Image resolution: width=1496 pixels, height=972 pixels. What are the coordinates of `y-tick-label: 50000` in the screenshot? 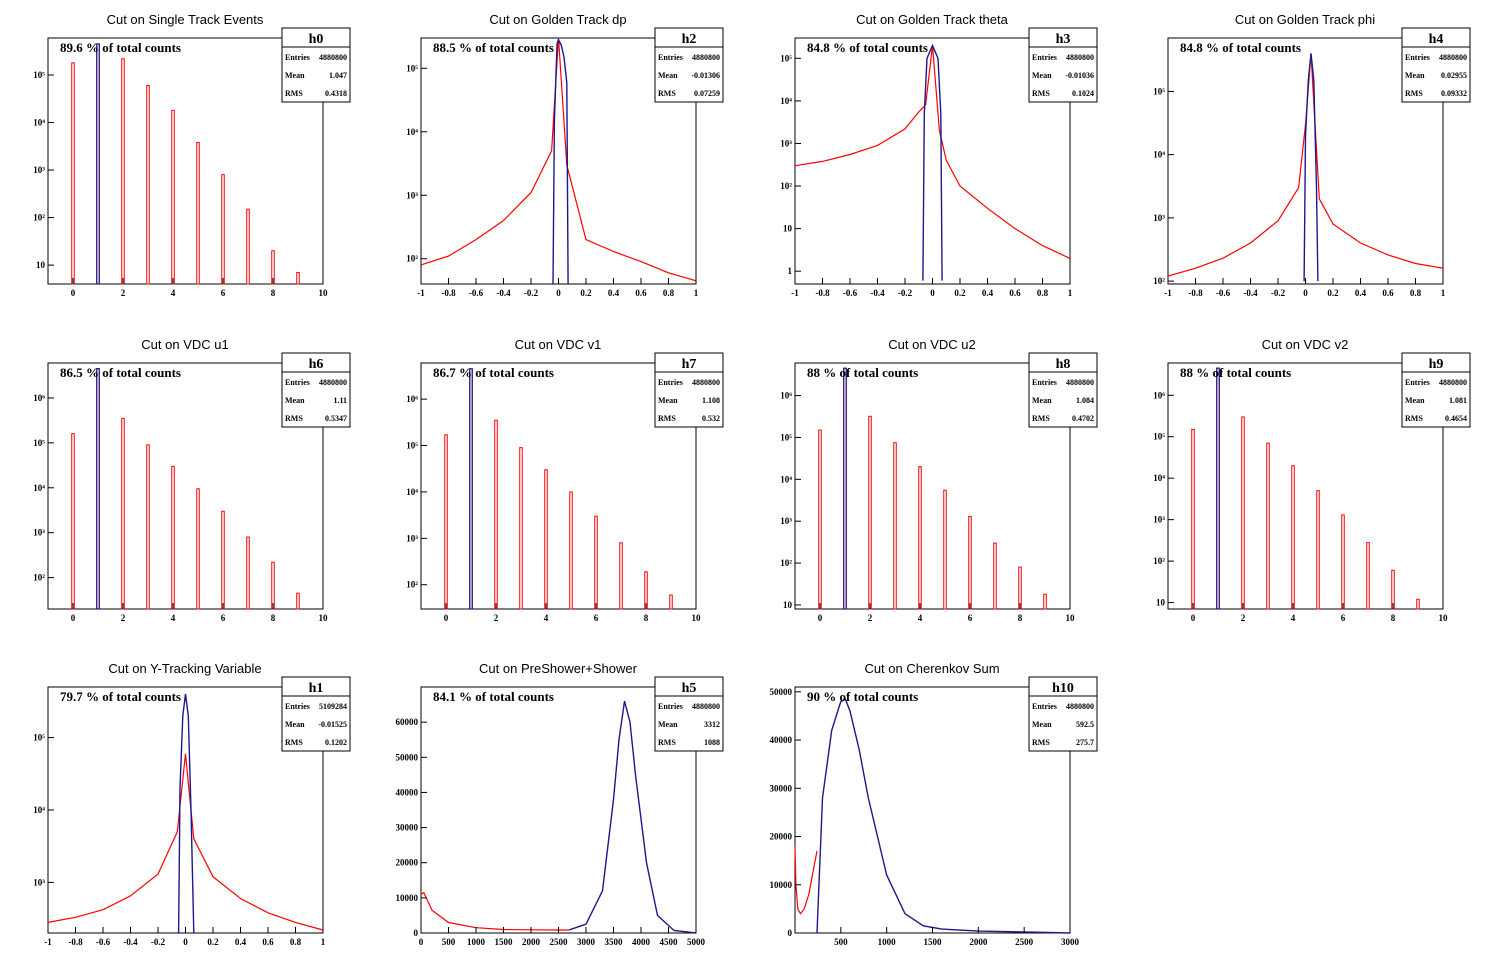 It's located at (781, 692).